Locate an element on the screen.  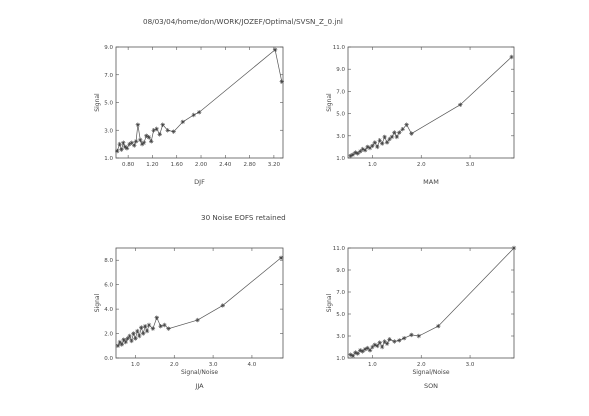
y-tick-label: 6.0 is located at coordinates (108, 286).